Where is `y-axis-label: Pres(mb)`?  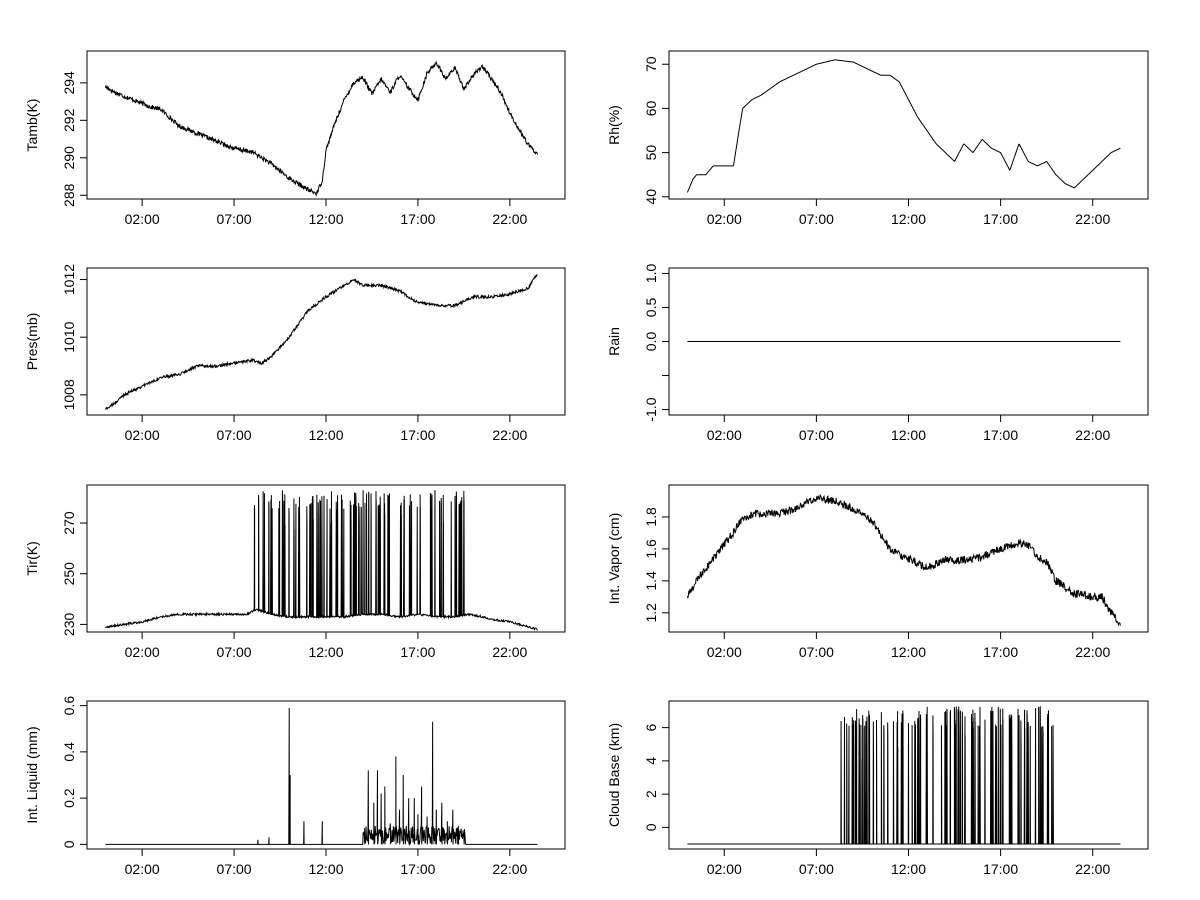
y-axis-label: Pres(mb) is located at coordinates (32, 342).